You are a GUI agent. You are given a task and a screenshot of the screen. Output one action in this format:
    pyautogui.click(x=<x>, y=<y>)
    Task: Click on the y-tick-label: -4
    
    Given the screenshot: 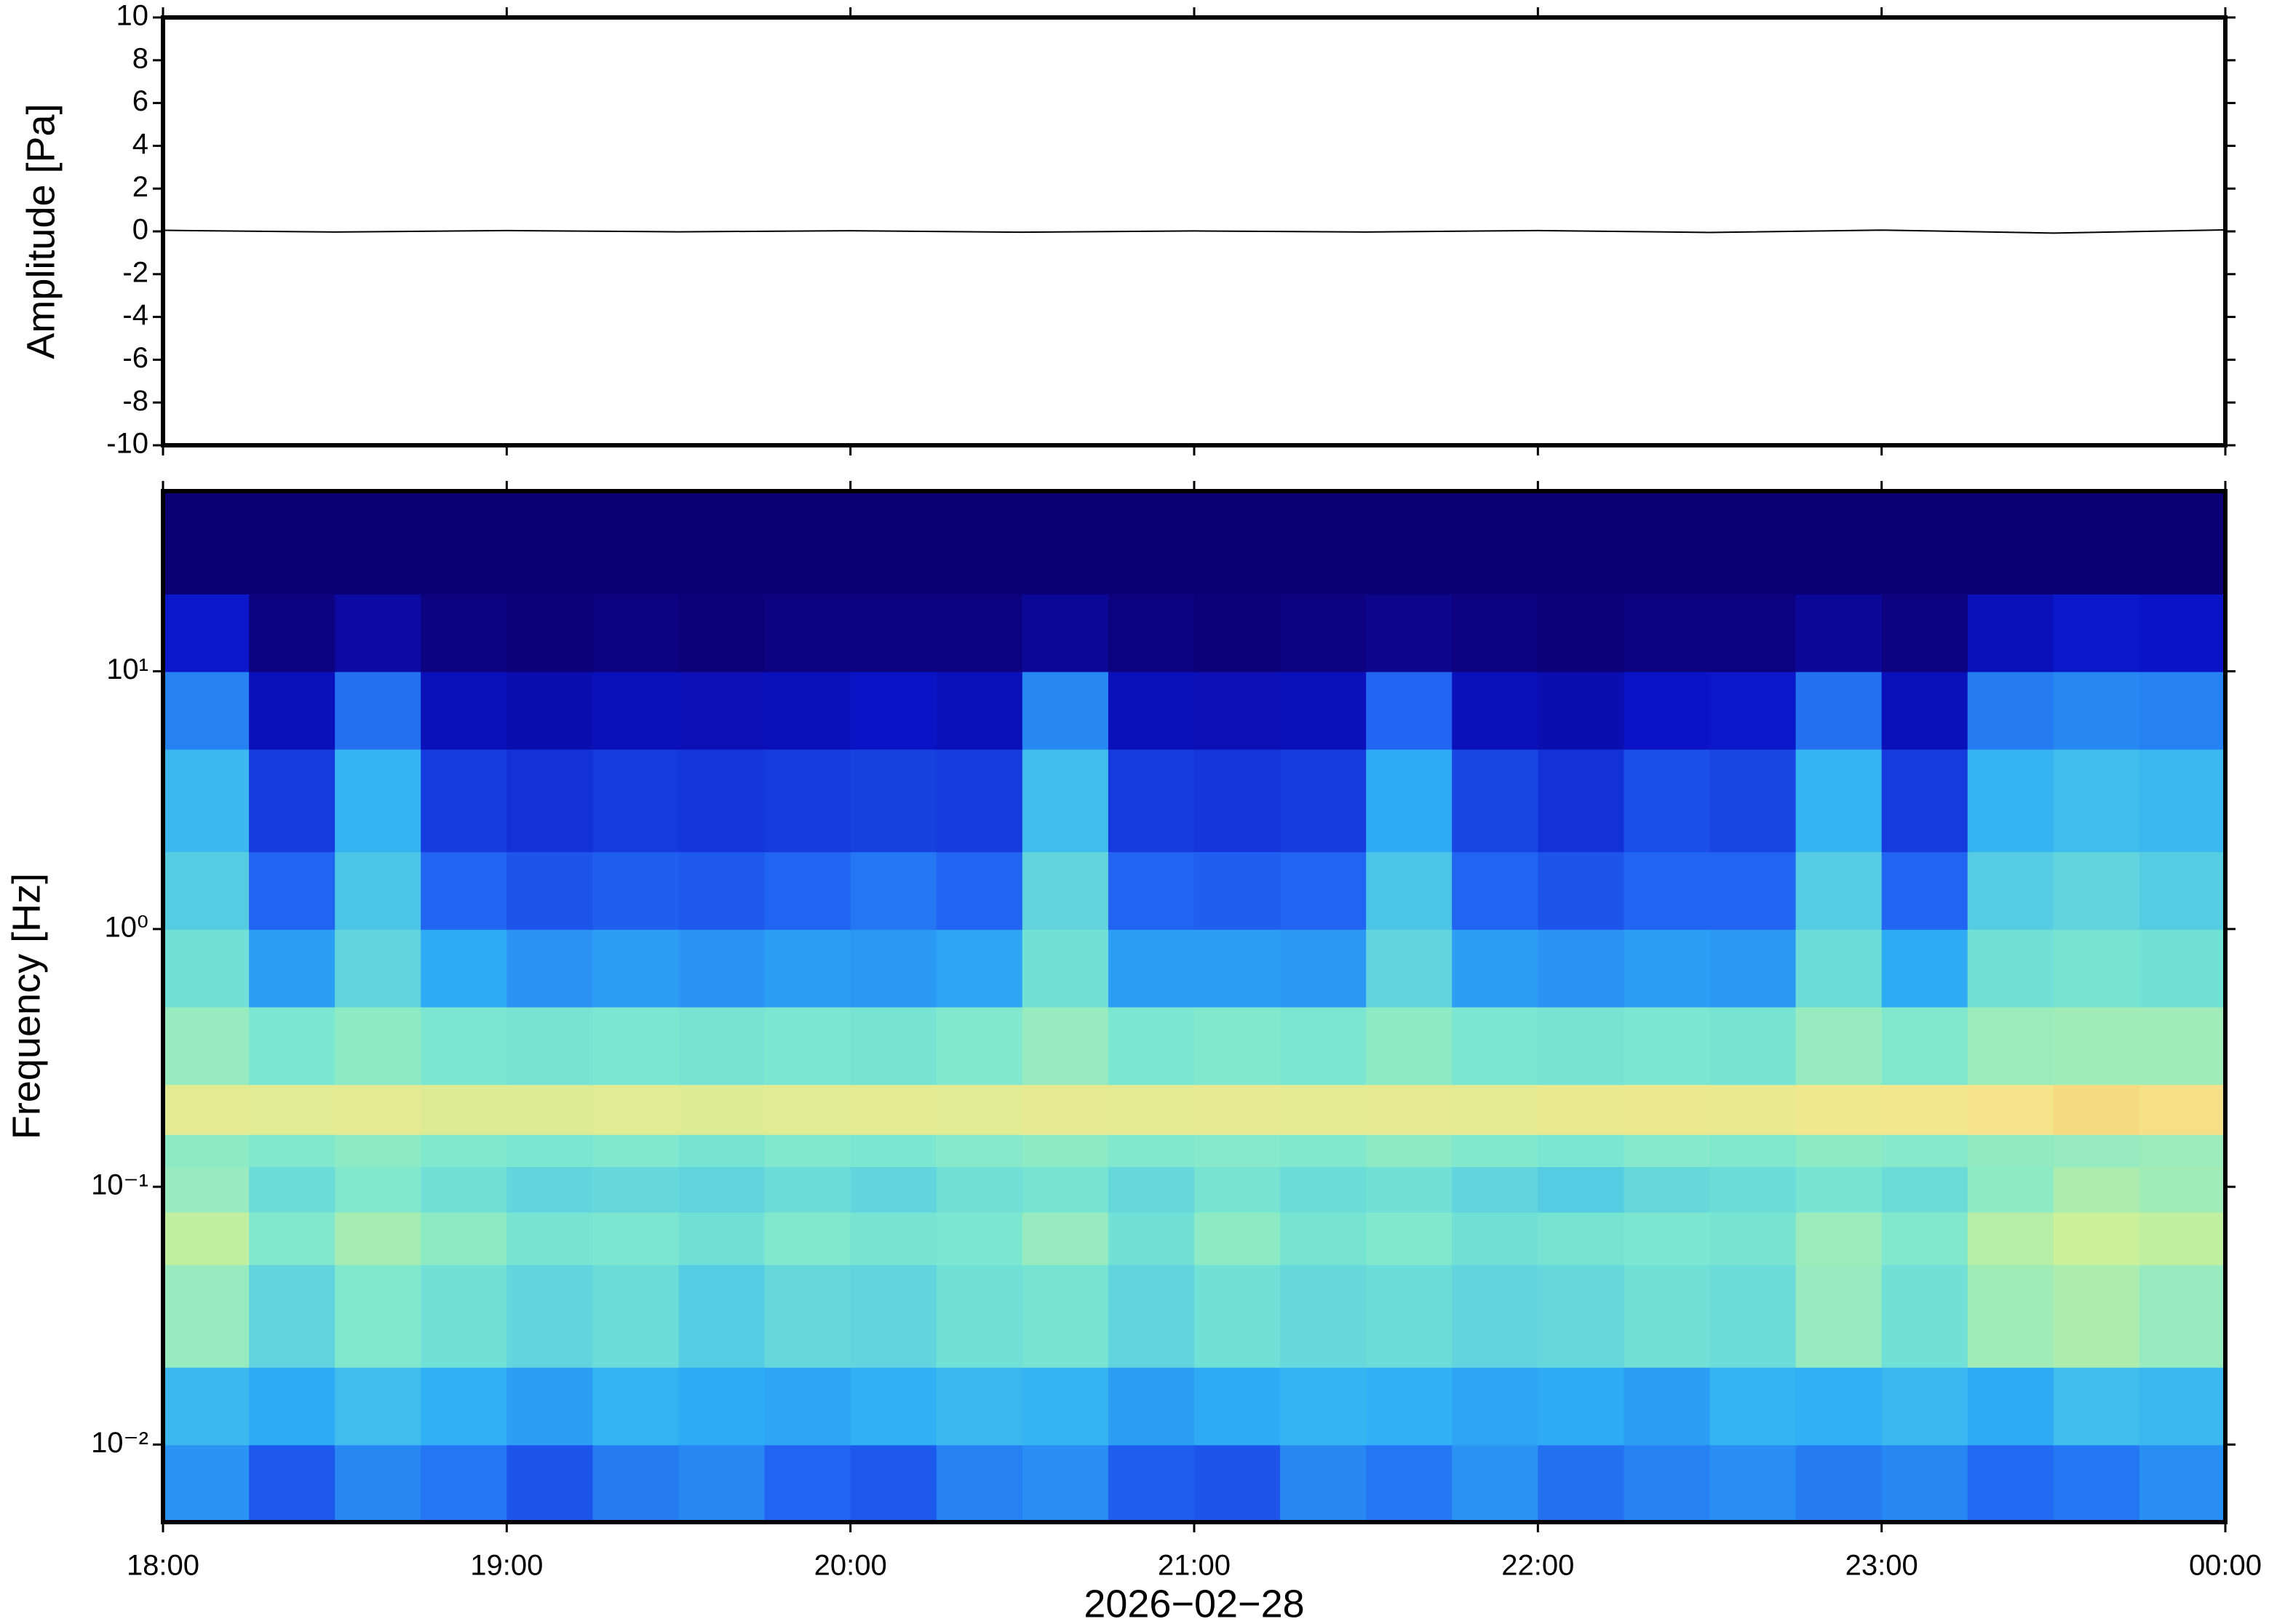 What is the action you would take?
    pyautogui.click(x=135, y=315)
    